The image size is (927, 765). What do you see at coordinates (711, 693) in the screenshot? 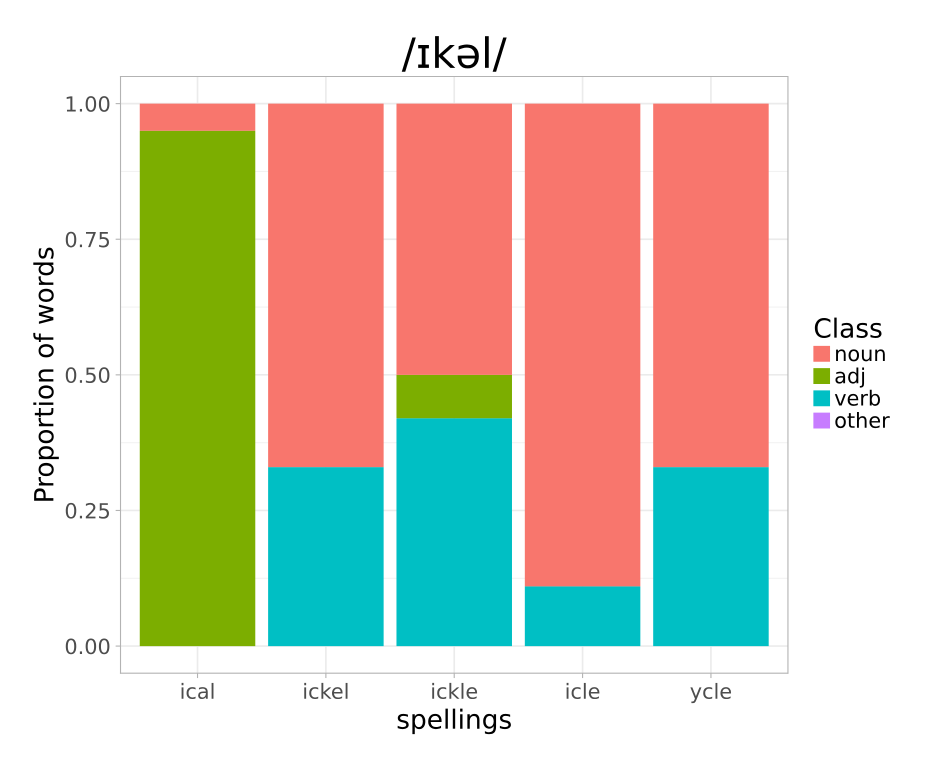
I see `x-tick-label: ycle` at bounding box center [711, 693].